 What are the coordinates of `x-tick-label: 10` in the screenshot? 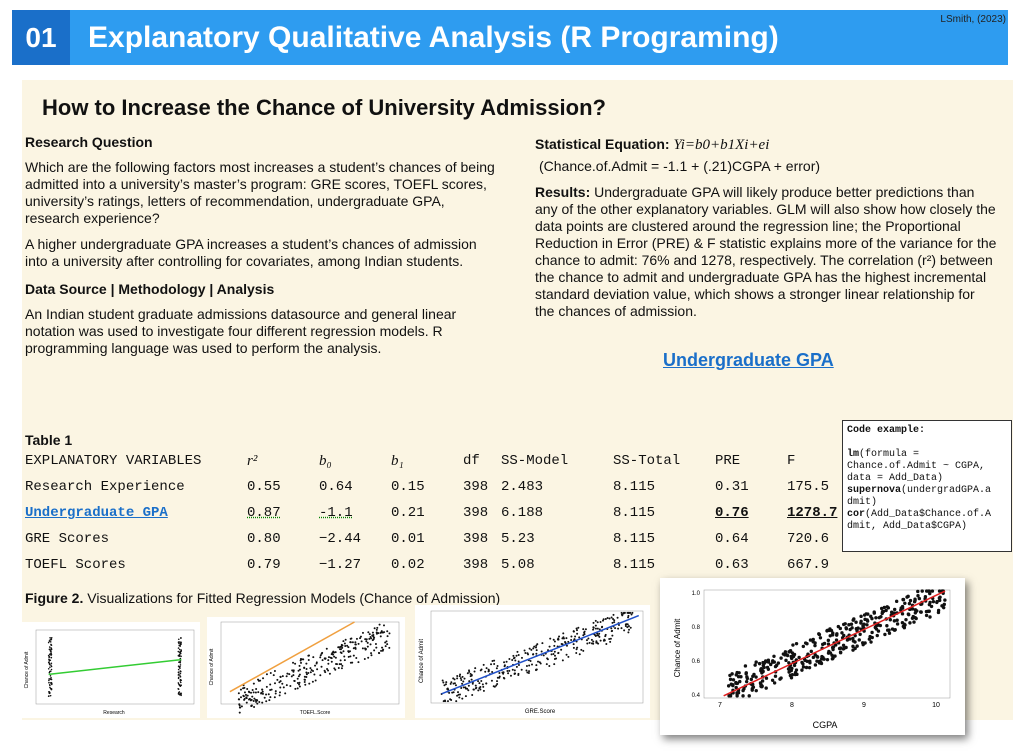 It's located at (936, 705).